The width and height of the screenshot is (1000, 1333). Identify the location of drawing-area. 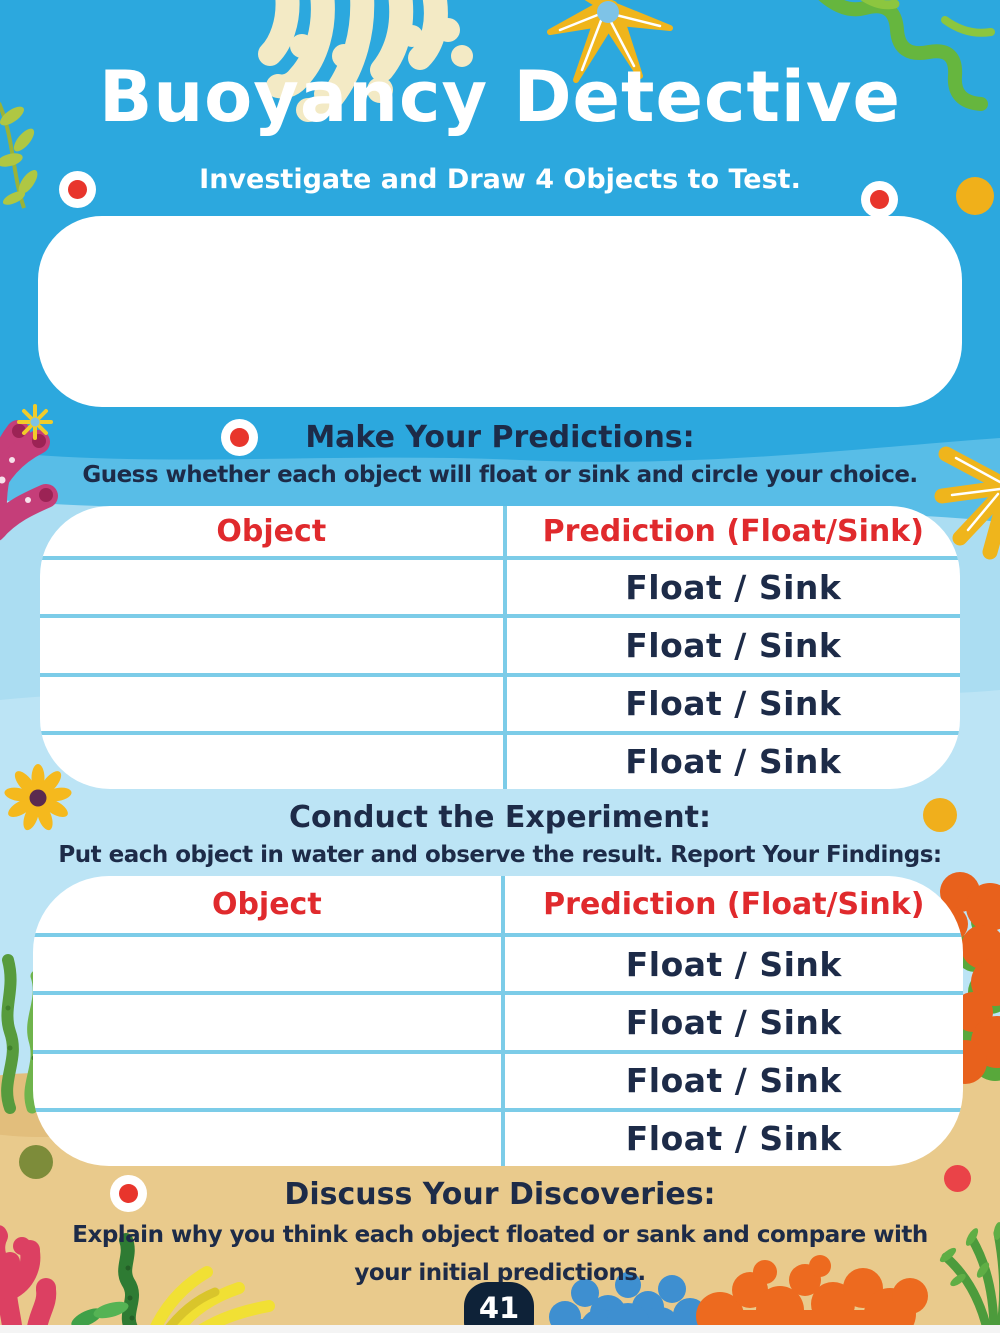
(500, 311).